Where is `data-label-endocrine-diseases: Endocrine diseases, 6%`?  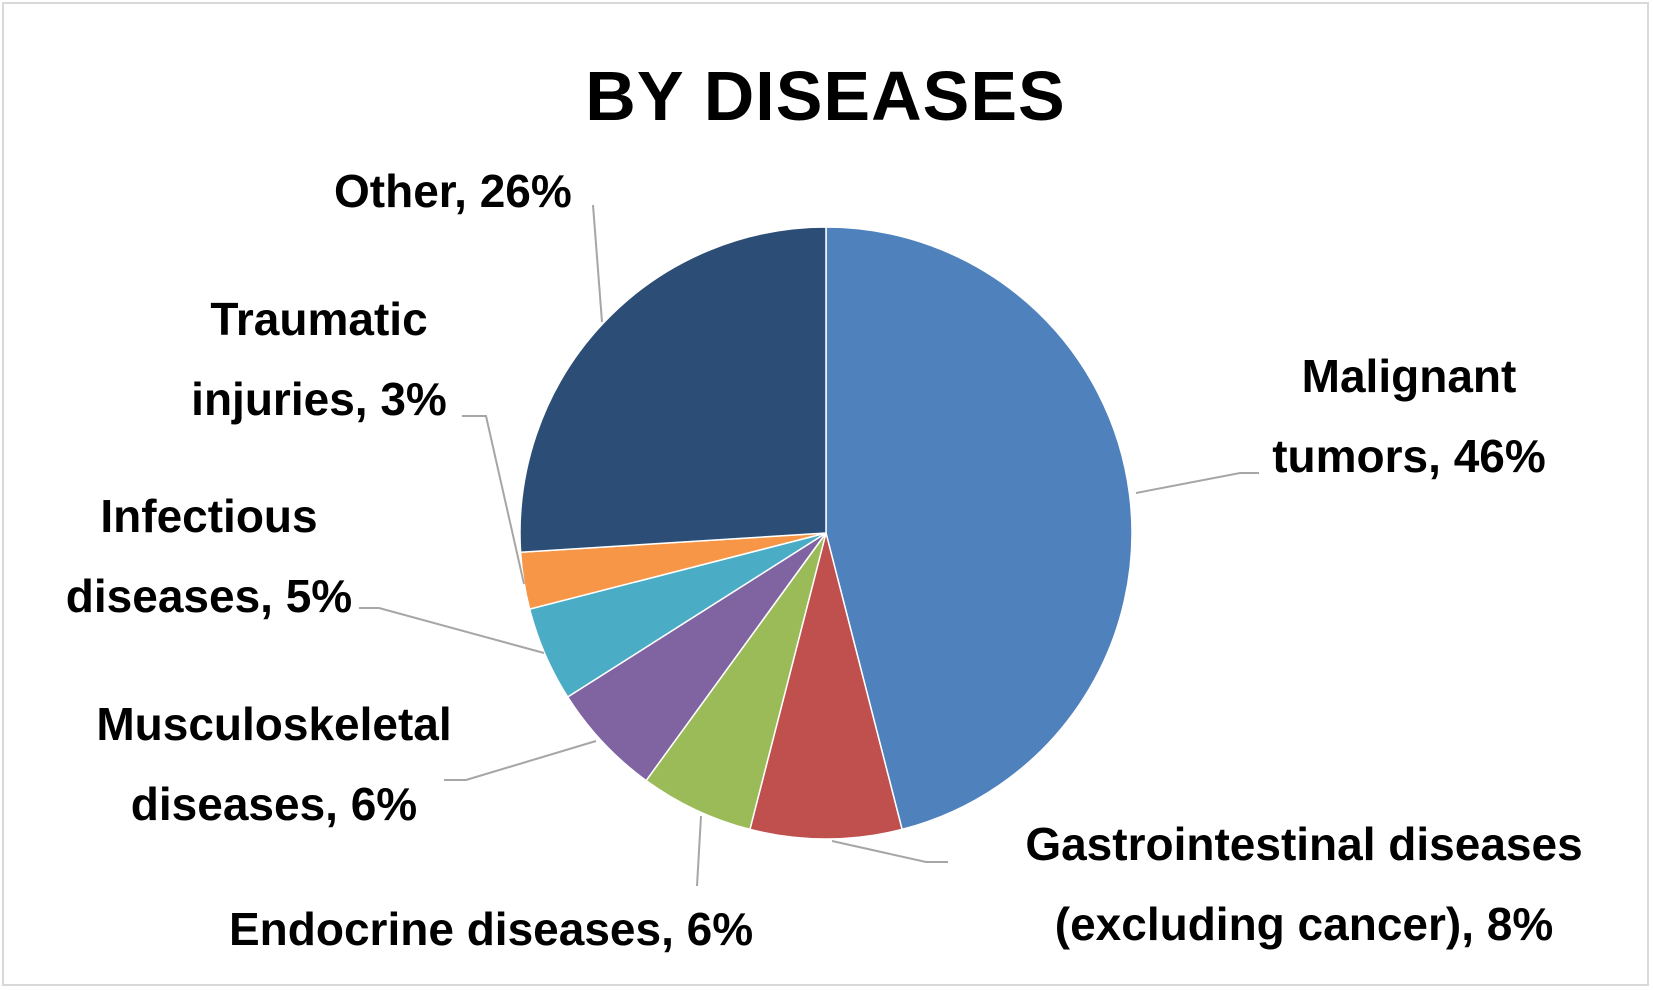
data-label-endocrine-diseases: Endocrine diseases, 6% is located at coordinates (491, 929).